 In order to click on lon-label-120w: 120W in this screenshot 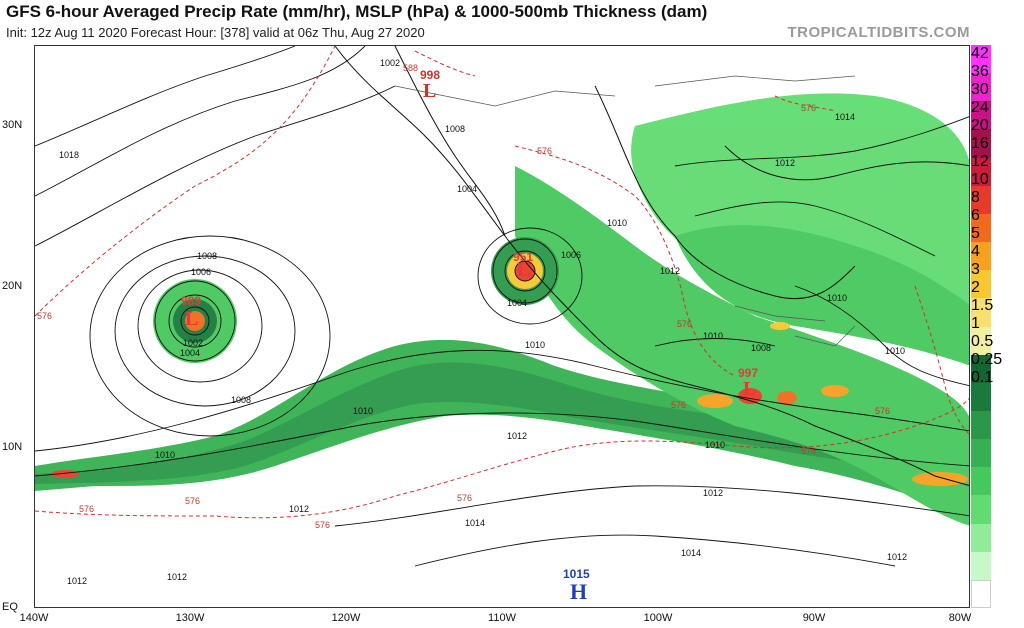, I will do `click(346, 618)`.